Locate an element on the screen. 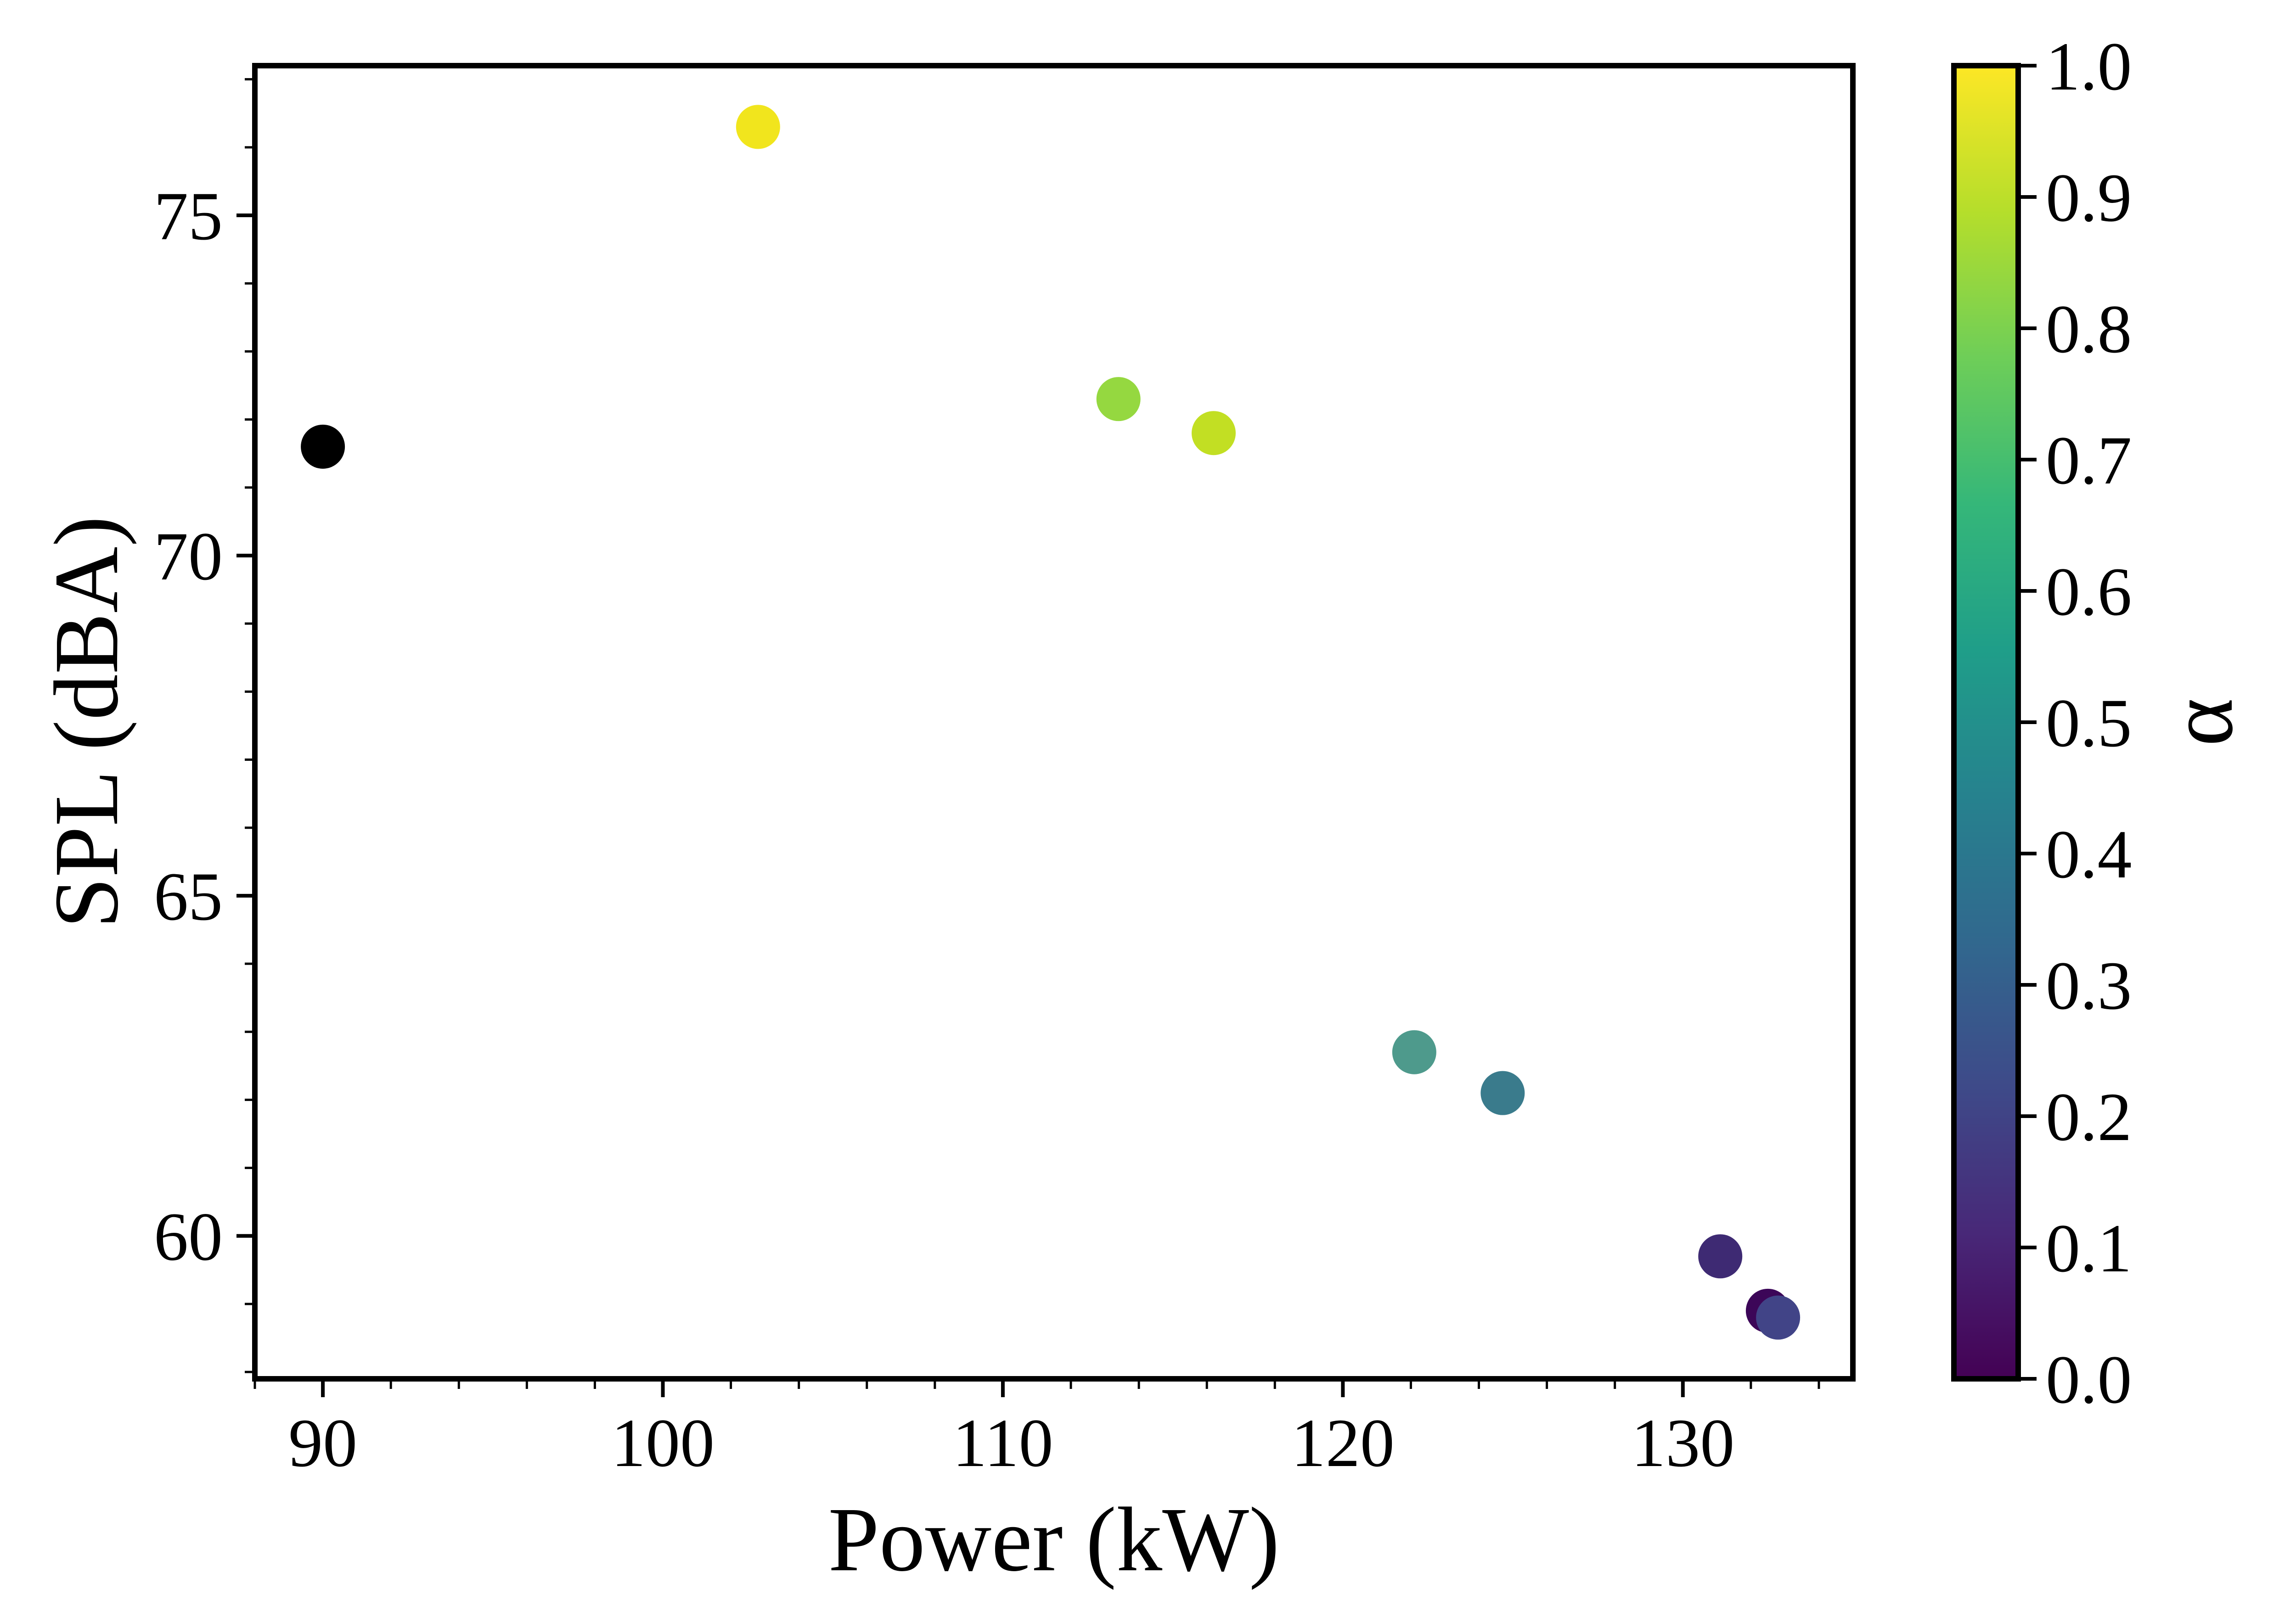 The image size is (2296, 1607). colorbar-tick-label: 0.9 is located at coordinates (2089, 198).